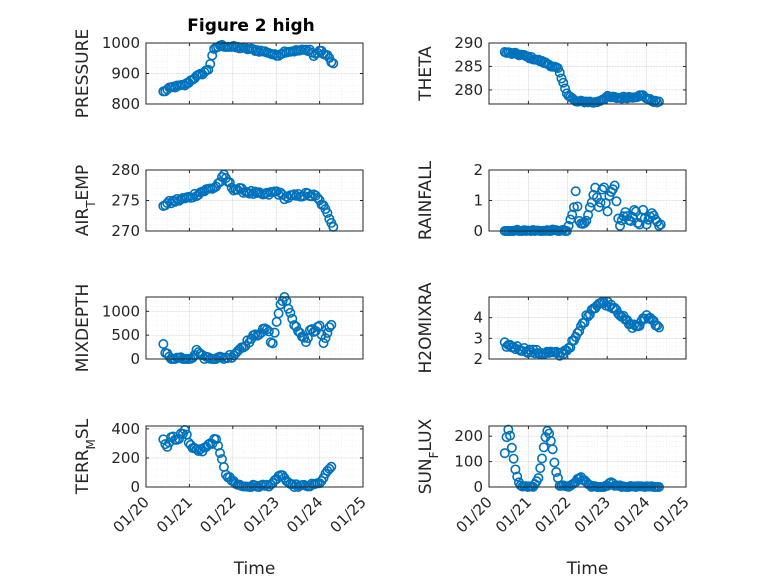 The width and height of the screenshot is (778, 583). What do you see at coordinates (85, 200) in the screenshot?
I see `y-axis-label: AIRTEMP` at bounding box center [85, 200].